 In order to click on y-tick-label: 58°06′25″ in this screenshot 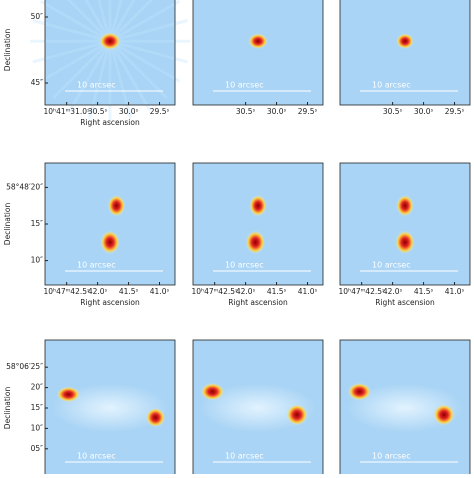, I will do `click(24, 366)`.